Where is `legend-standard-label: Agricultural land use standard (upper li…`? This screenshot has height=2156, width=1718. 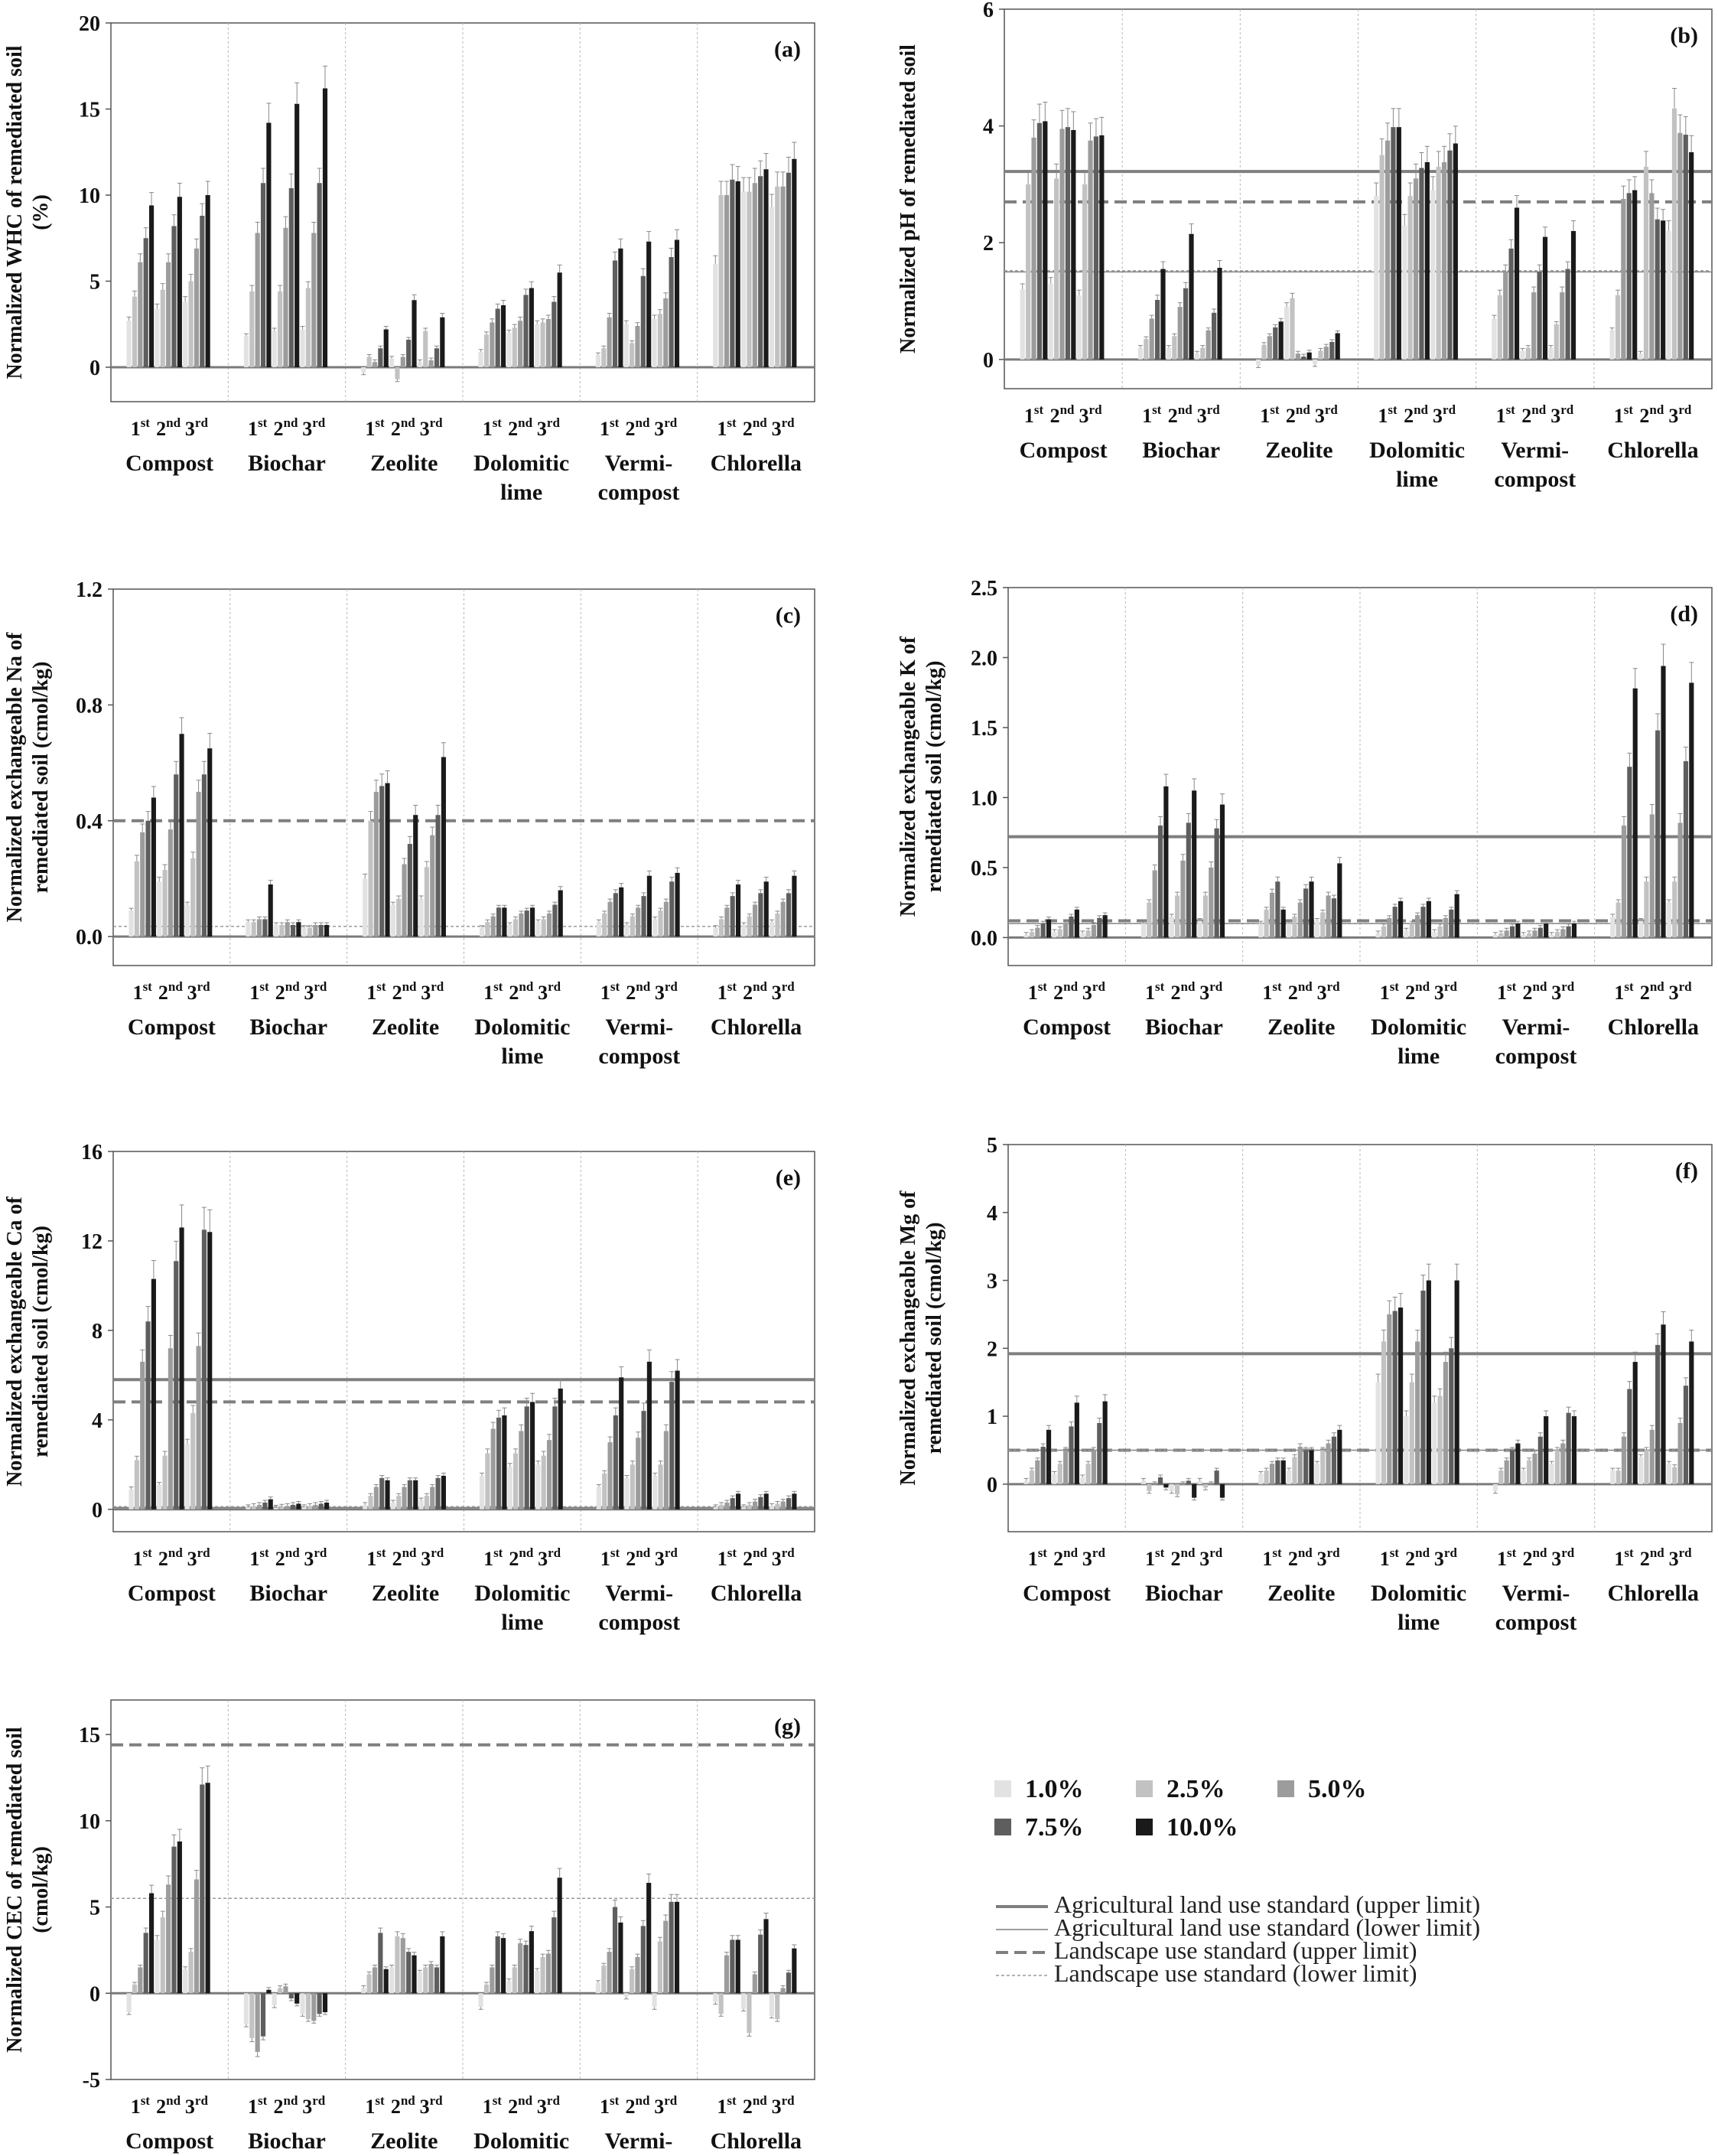
legend-standard-label: Agricultural land use standard (upper li… is located at coordinates (1267, 1904).